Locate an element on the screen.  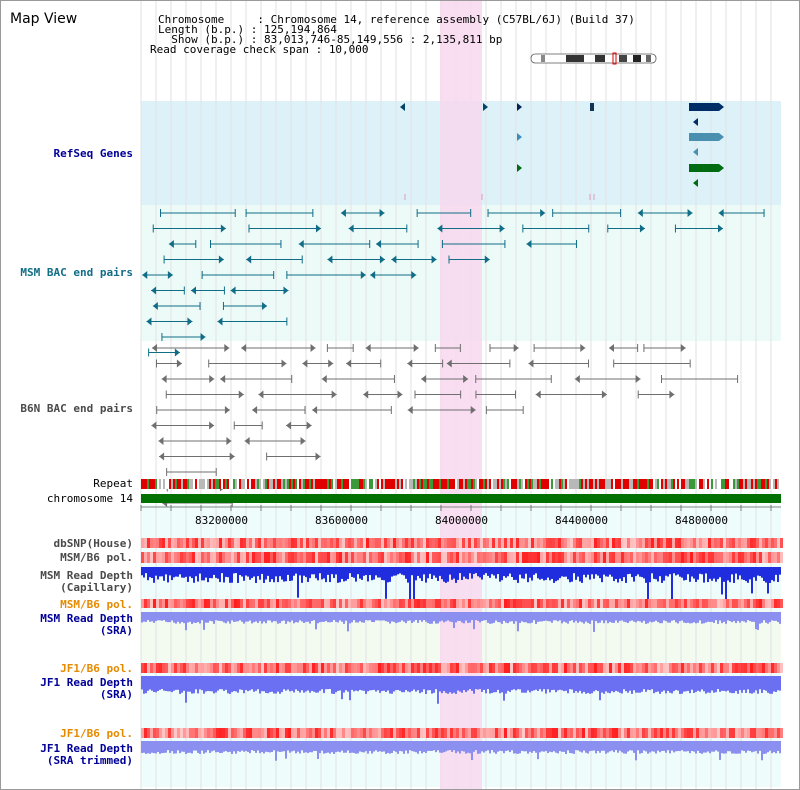
refseq-genes is located at coordinates (562, 151).